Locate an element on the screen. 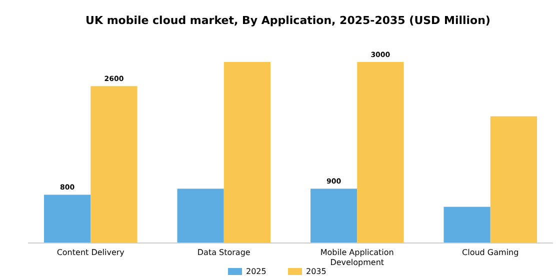 This screenshot has height=280, width=560. legend-label: 2025 is located at coordinates (256, 271).